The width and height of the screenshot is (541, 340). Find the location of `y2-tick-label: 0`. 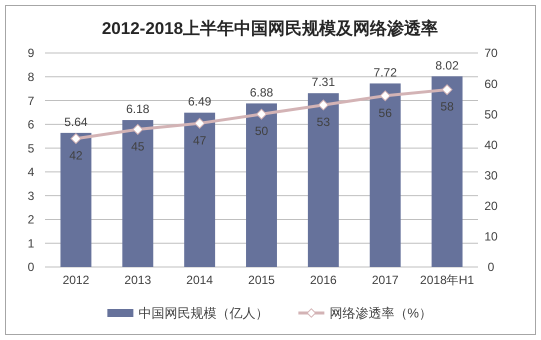

y2-tick-label: 0 is located at coordinates (491, 267).